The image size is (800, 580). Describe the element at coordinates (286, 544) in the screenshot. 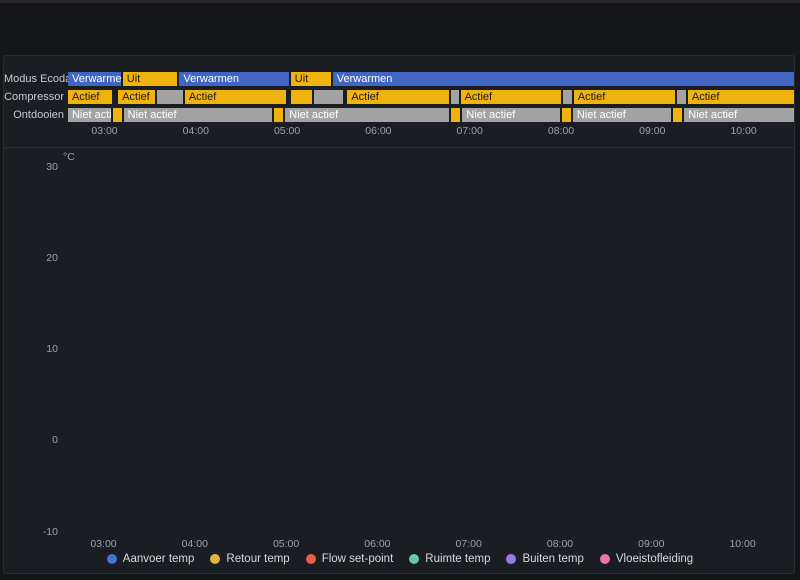

I see `x-tick-label: 05:00` at that location.